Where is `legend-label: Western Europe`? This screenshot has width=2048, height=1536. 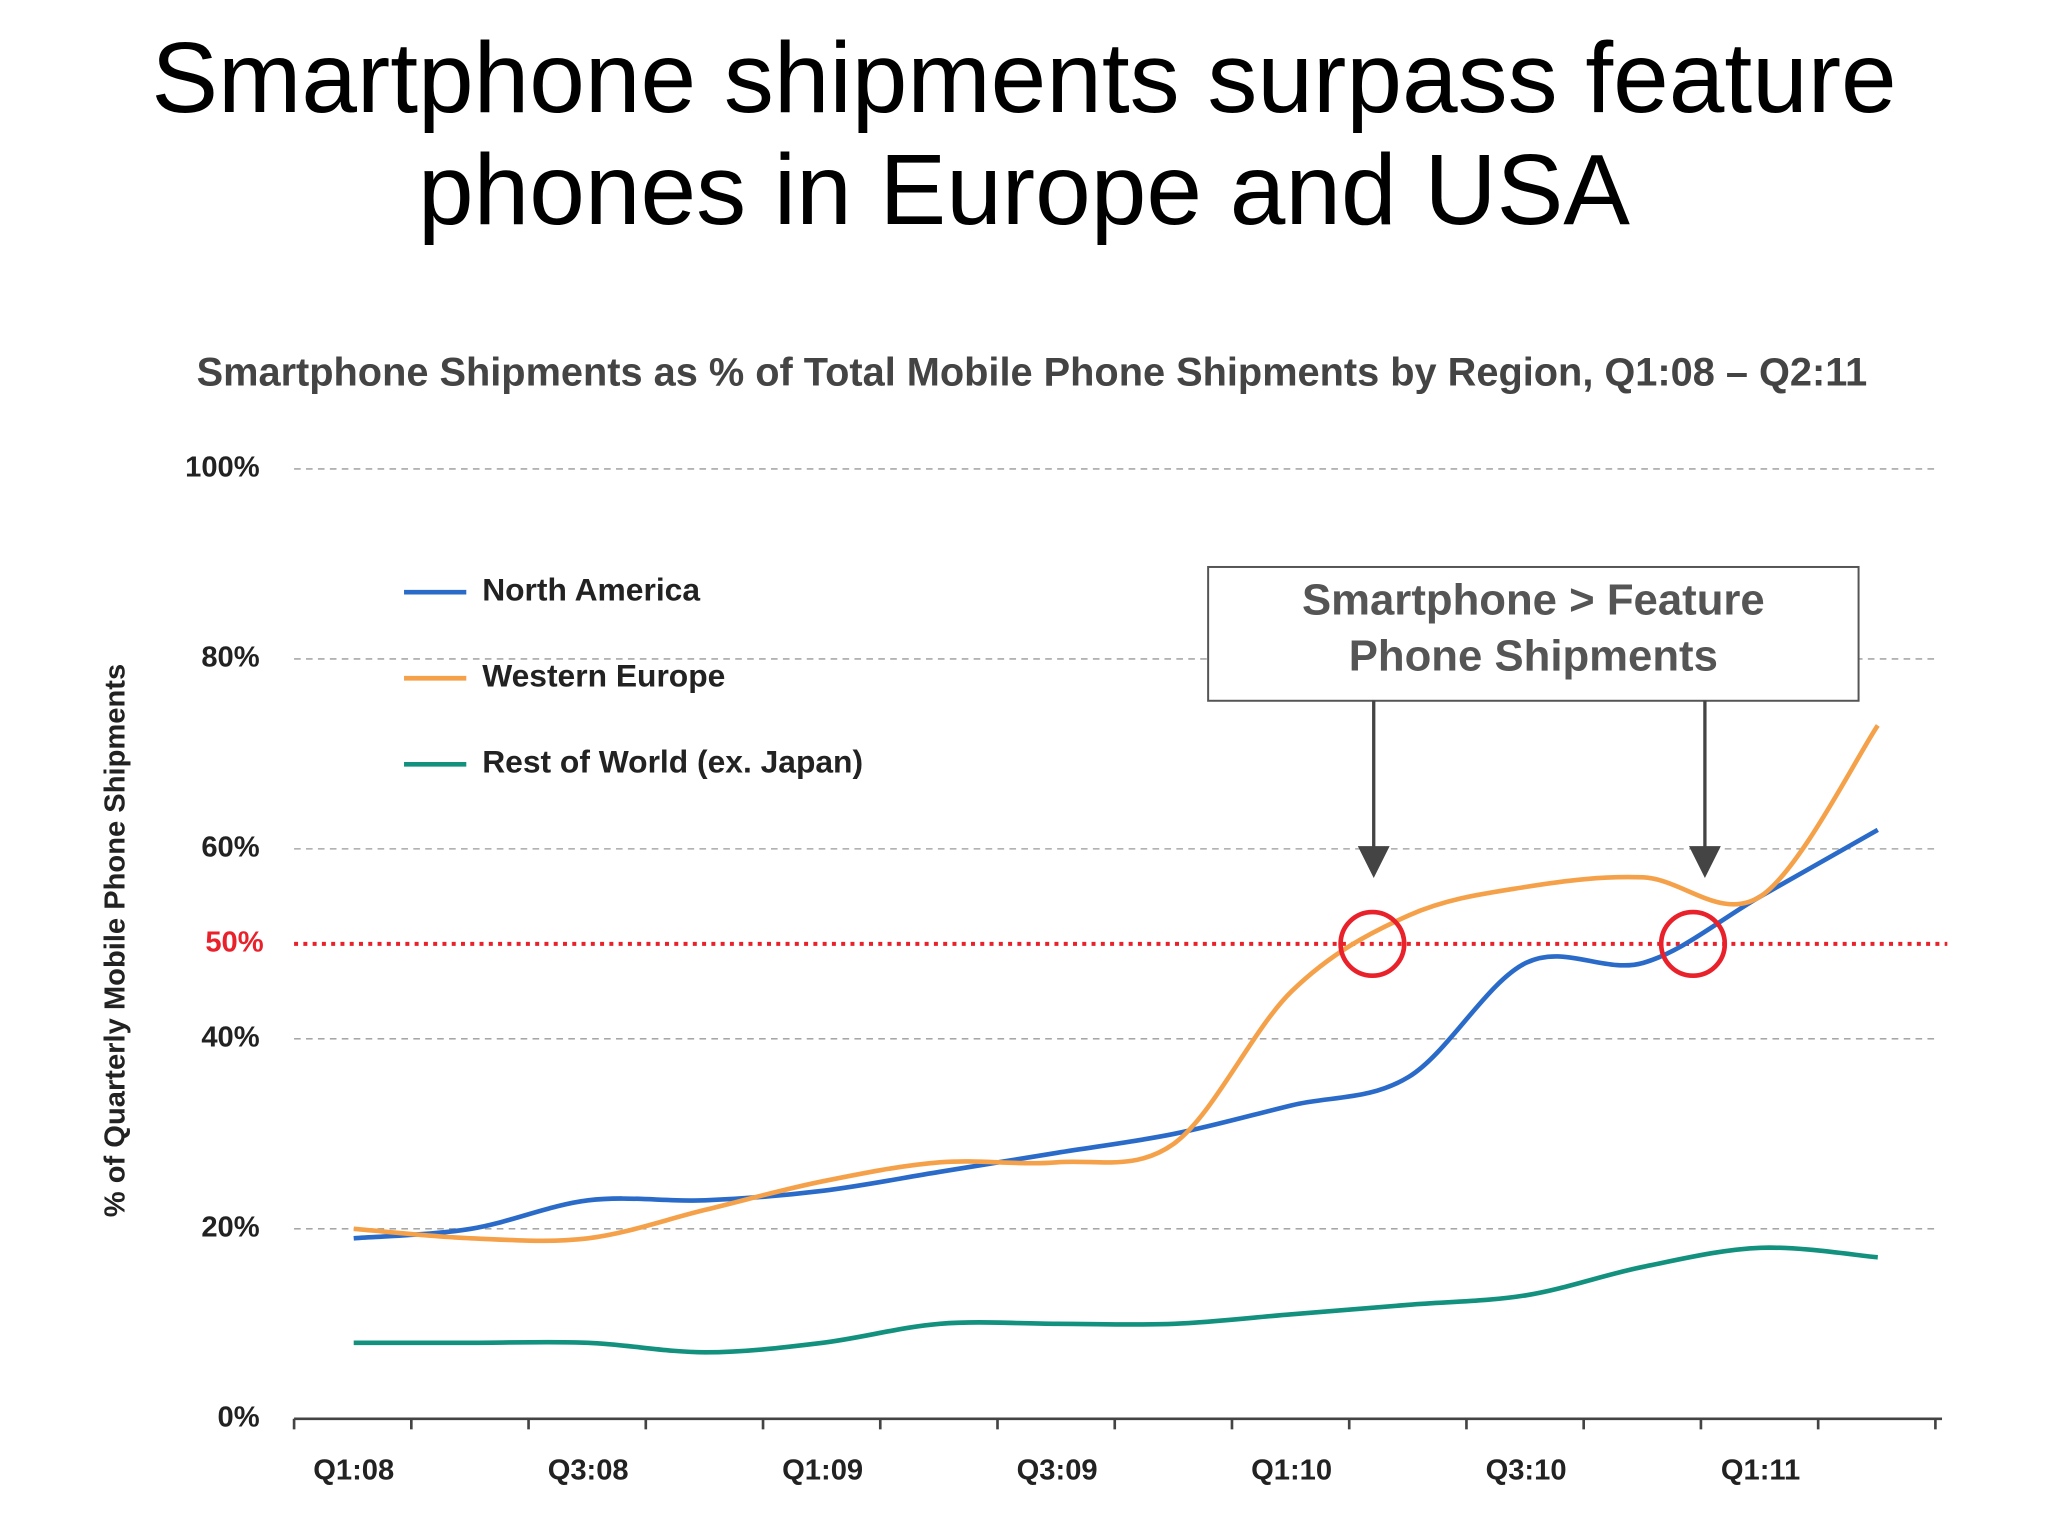
legend-label: Western Europe is located at coordinates (603, 676).